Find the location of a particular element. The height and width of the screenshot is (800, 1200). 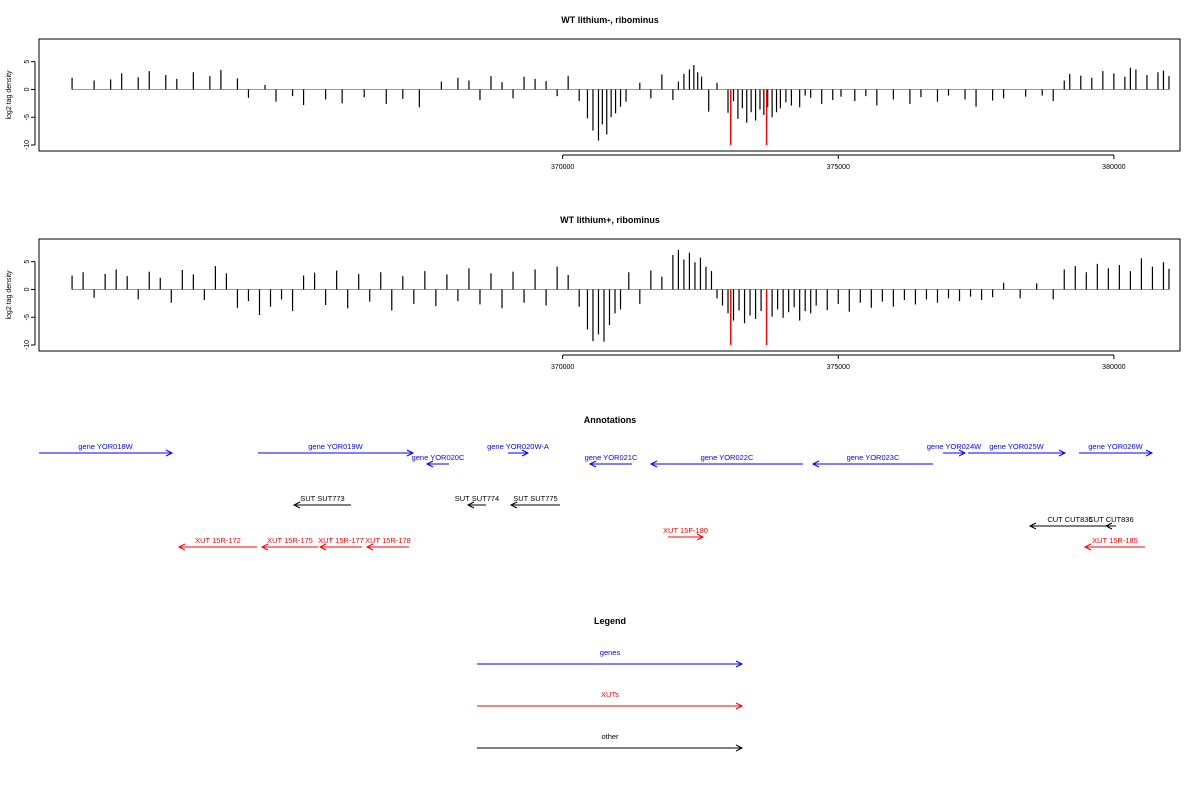

annotation-feature: SUT SUT775 is located at coordinates (534, 501).